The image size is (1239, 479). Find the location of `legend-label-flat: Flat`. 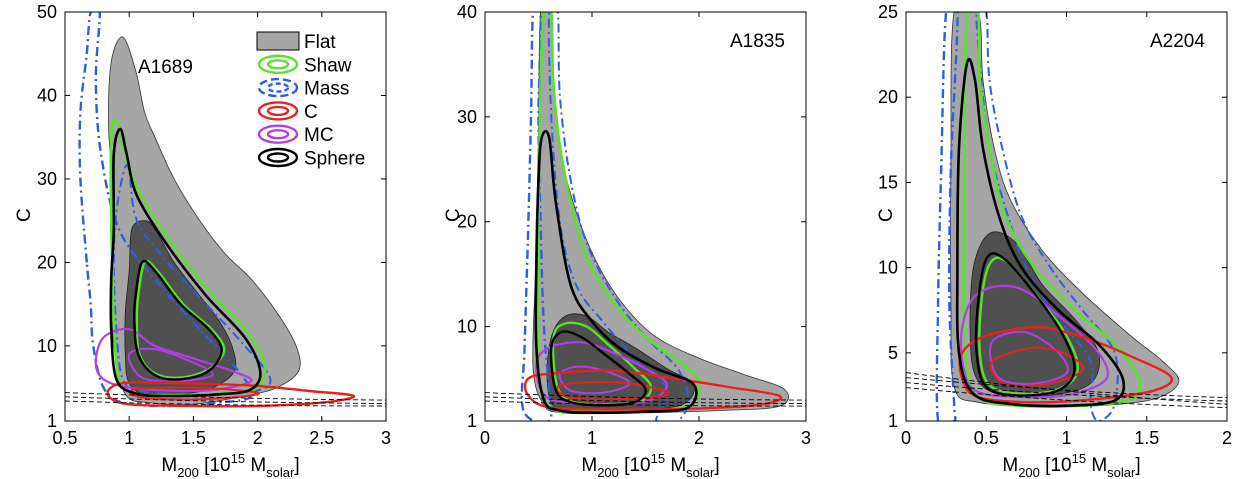

legend-label-flat: Flat is located at coordinates (320, 42).